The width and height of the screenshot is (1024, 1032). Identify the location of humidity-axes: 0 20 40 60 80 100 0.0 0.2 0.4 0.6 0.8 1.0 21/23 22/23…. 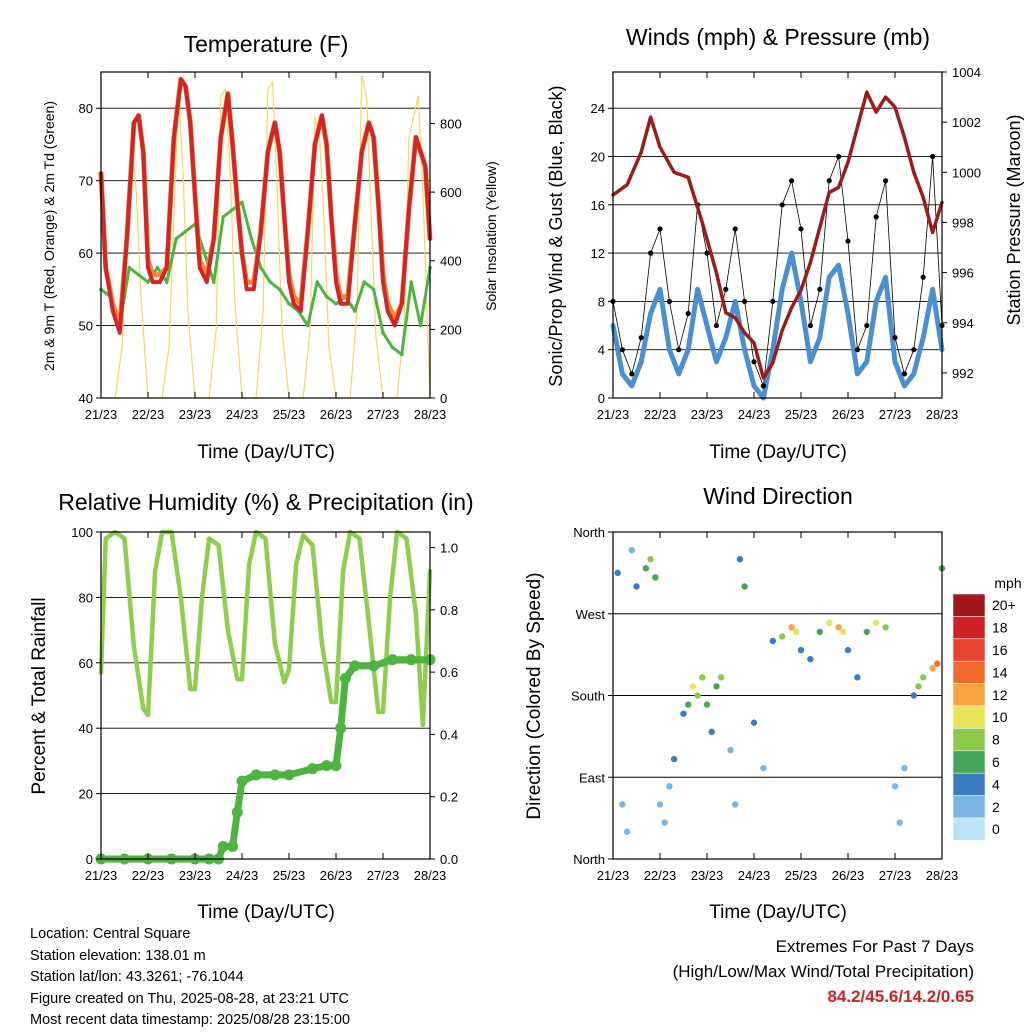
(264, 704).